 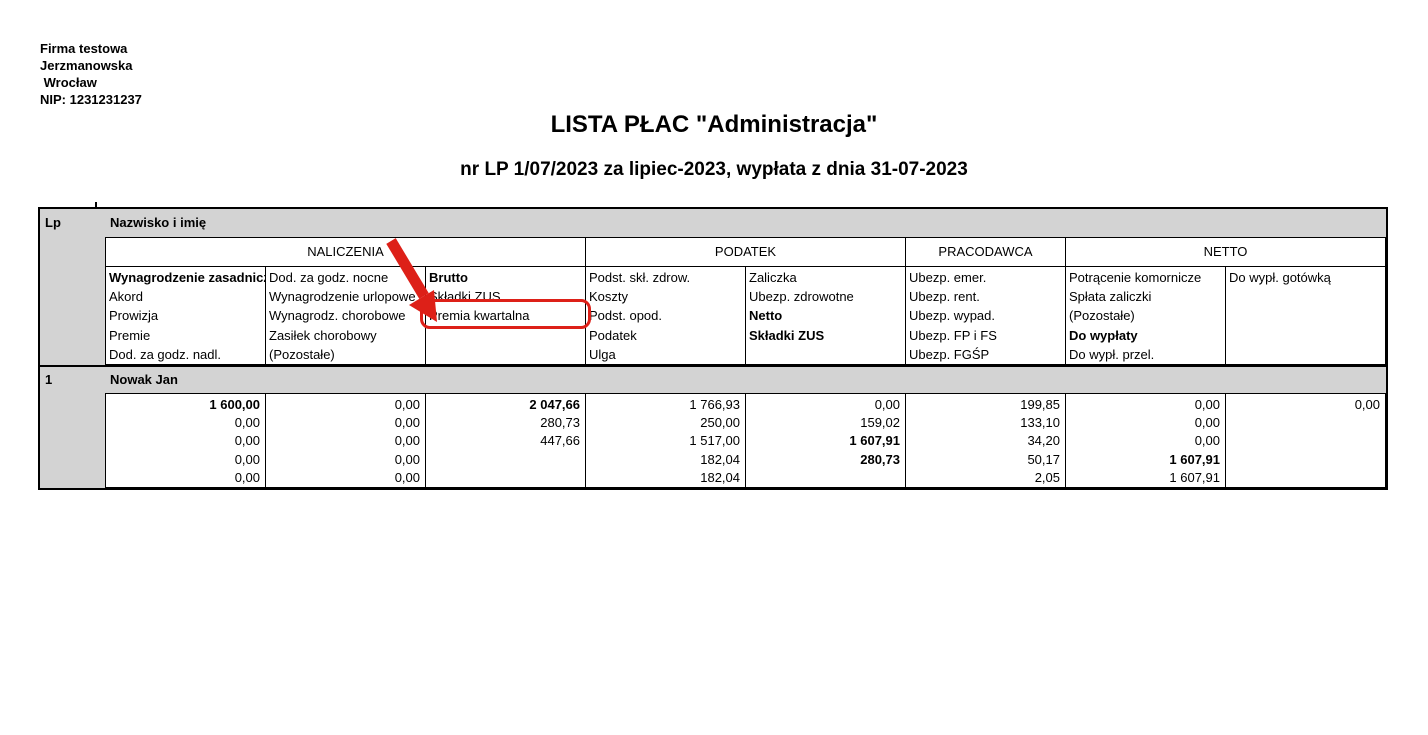 I want to click on value-cell: 182,04, so click(x=720, y=477).